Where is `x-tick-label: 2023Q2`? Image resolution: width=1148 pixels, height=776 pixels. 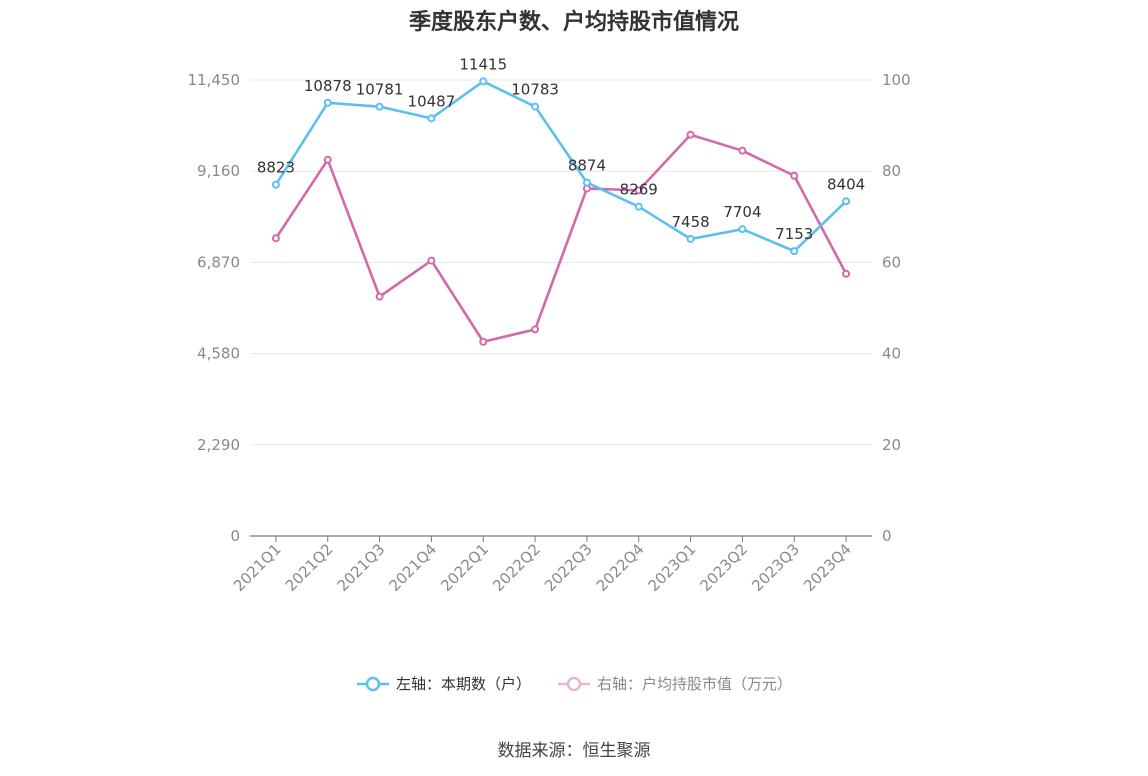
x-tick-label: 2023Q2 is located at coordinates (723, 567).